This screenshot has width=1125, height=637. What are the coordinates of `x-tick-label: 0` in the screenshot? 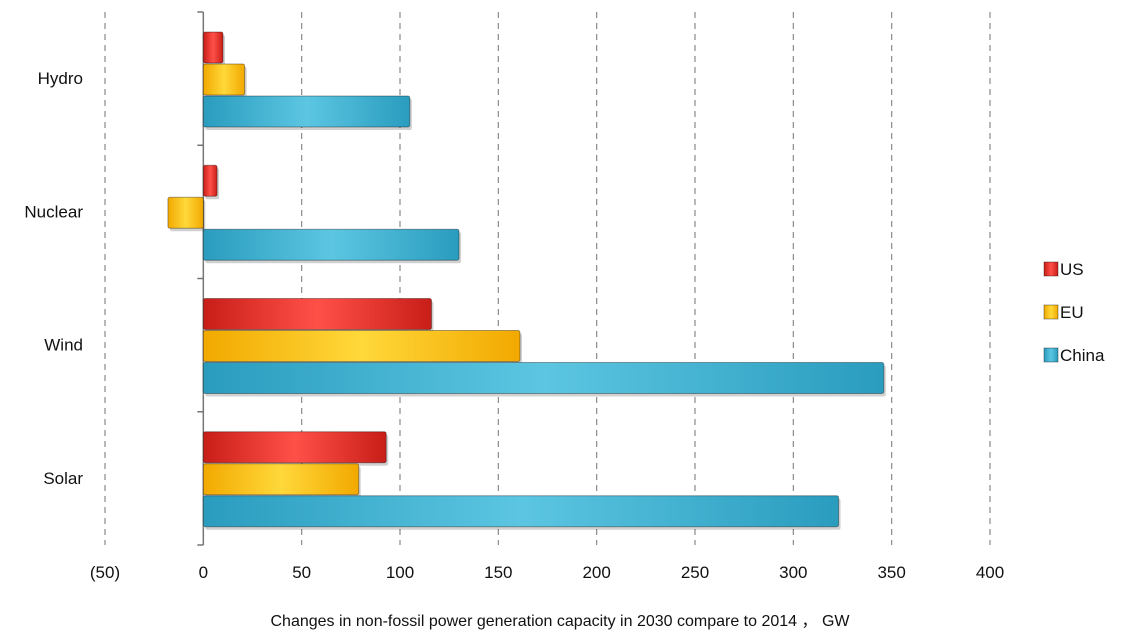 It's located at (203, 572).